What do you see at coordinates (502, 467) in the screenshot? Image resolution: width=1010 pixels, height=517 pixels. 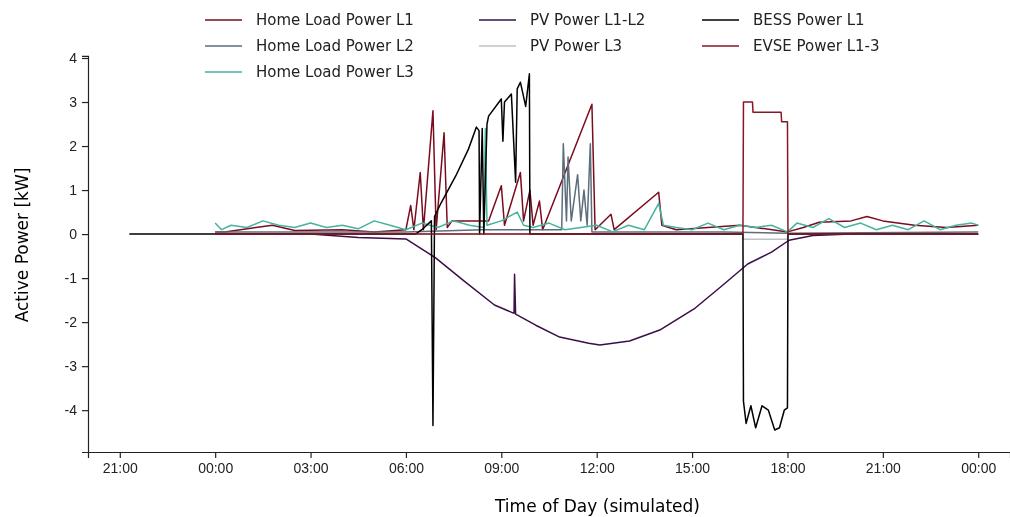 I see `x-tick-label: 09:00` at bounding box center [502, 467].